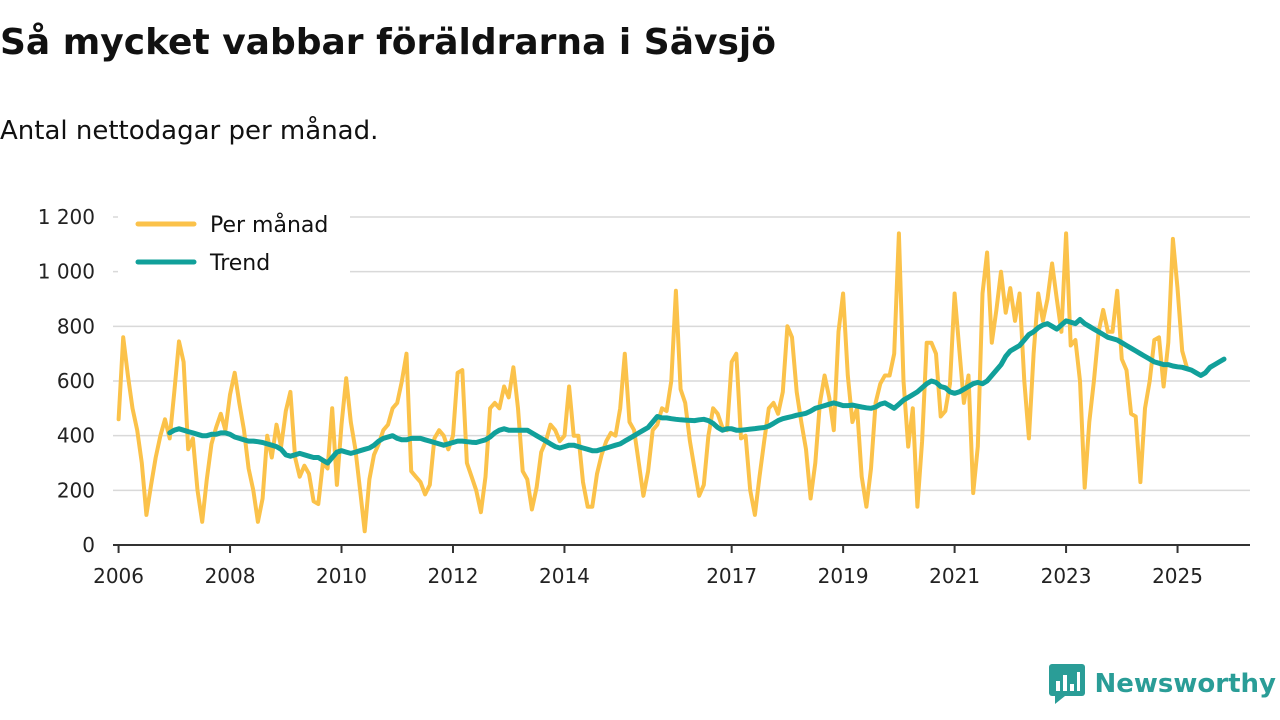 This screenshot has height=720, width=1280. Describe the element at coordinates (230, 576) in the screenshot. I see `x-tick-label: 2008` at that location.